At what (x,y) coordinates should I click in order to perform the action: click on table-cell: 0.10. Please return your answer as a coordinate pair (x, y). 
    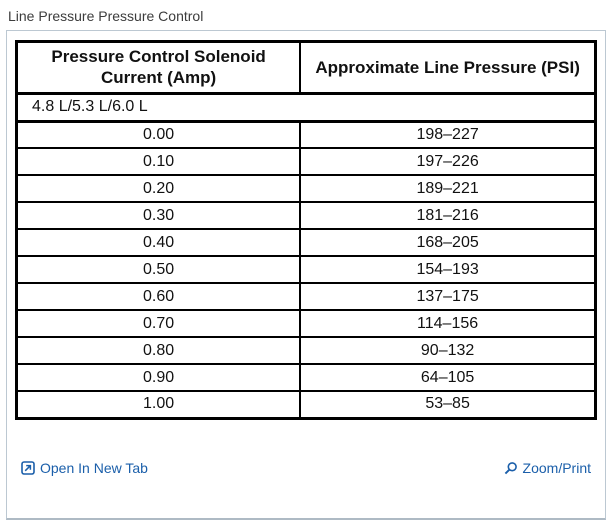
    Looking at the image, I should click on (158, 161).